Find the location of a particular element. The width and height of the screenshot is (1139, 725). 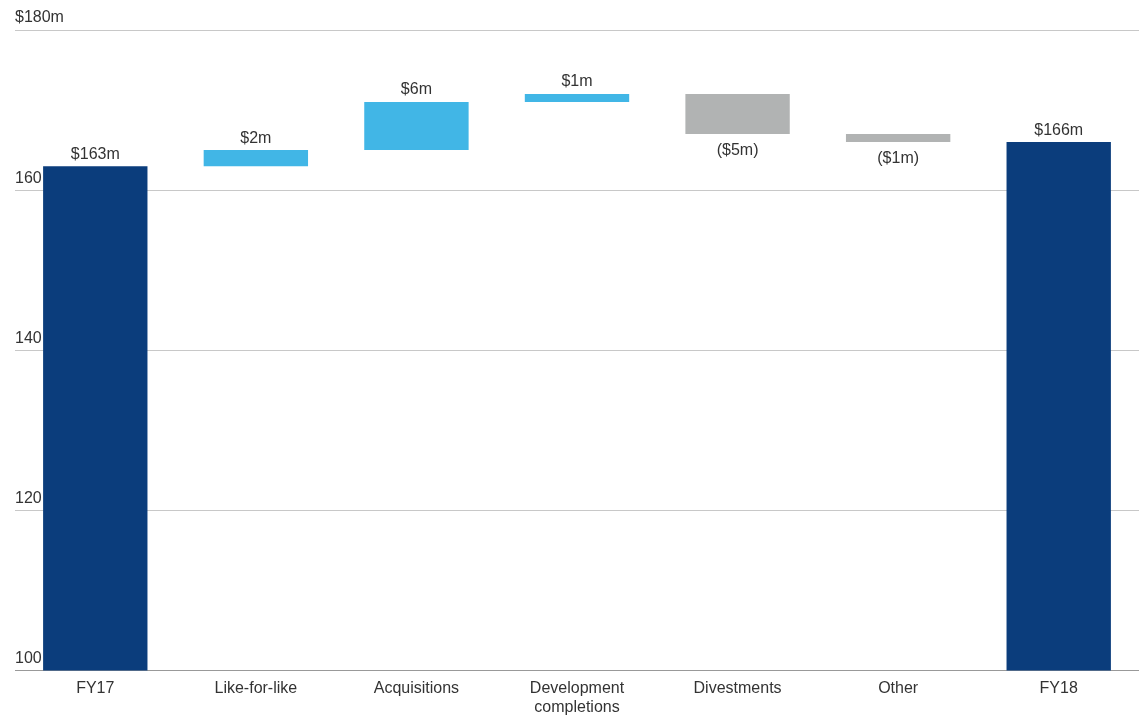

x-tick-label: FY18 is located at coordinates (1058, 687).